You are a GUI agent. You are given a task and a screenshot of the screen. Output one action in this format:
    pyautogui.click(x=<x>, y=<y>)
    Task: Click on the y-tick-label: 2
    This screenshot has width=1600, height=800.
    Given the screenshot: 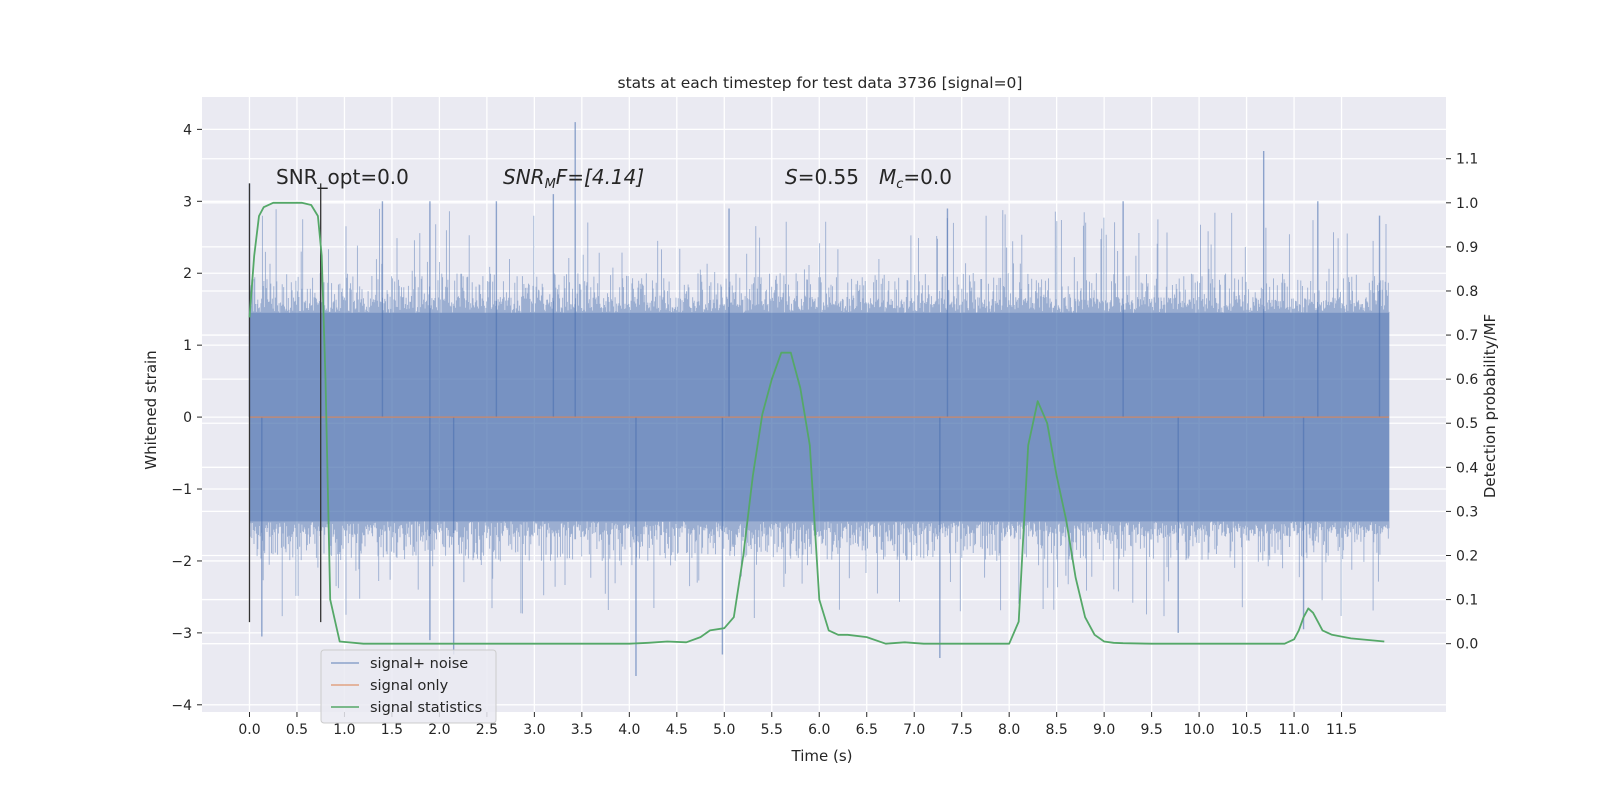 What is the action you would take?
    pyautogui.click(x=187, y=274)
    